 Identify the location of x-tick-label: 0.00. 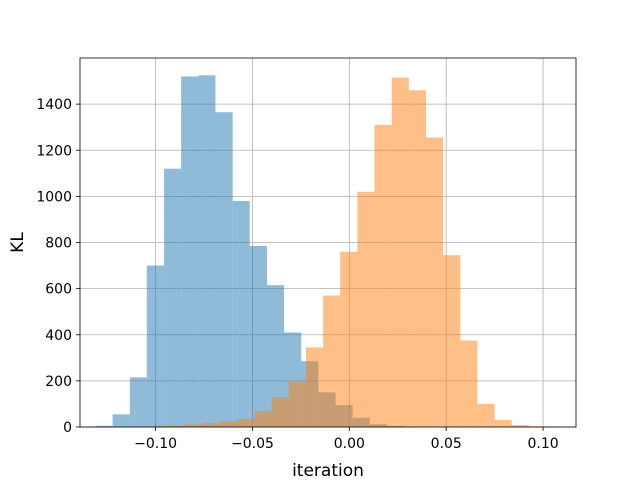
(349, 444).